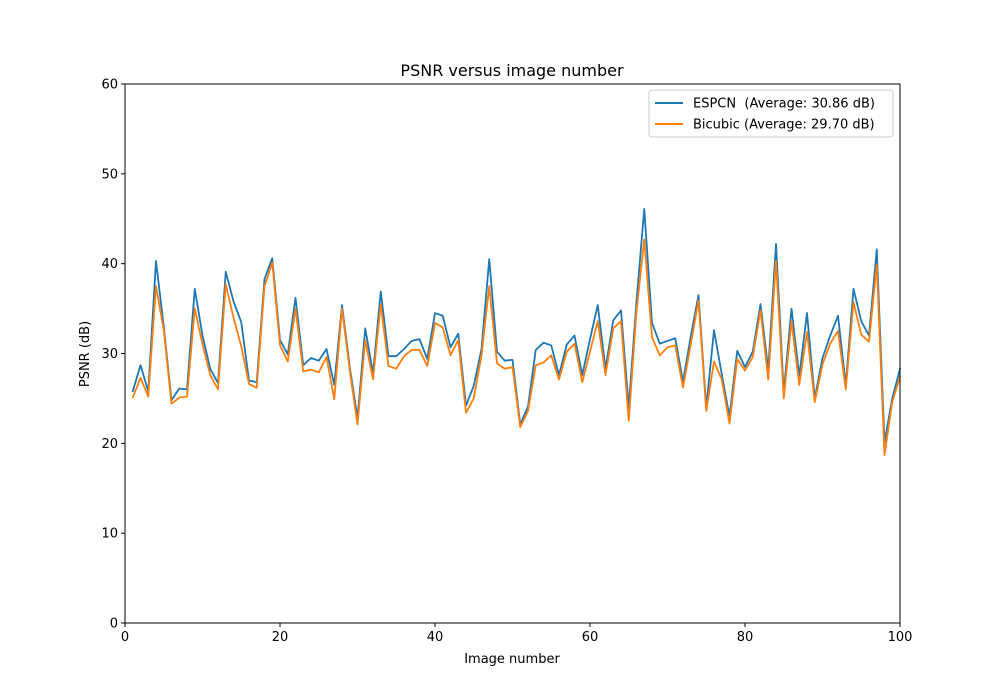 The height and width of the screenshot is (700, 1000). What do you see at coordinates (114, 624) in the screenshot?
I see `y-tick-label: 0` at bounding box center [114, 624].